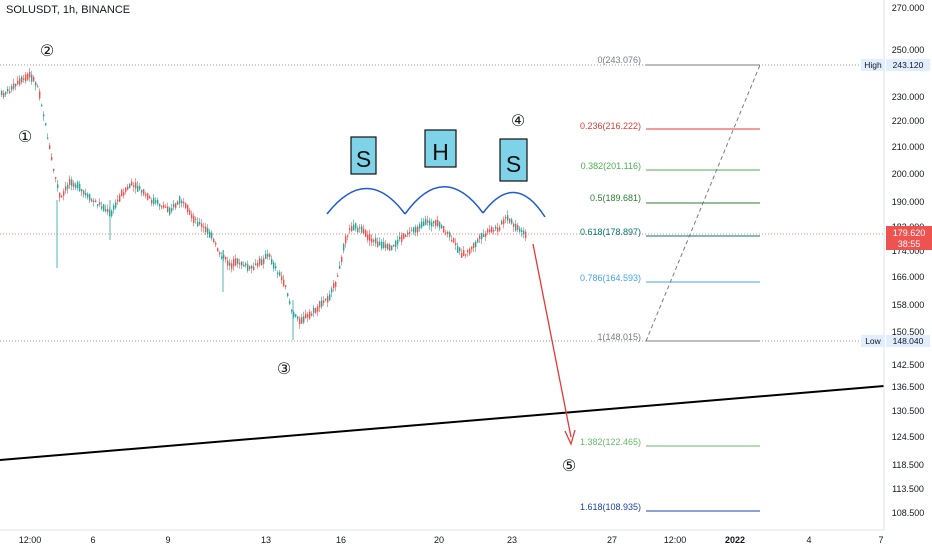 Image resolution: width=932 pixels, height=550 pixels. What do you see at coordinates (908, 465) in the screenshot?
I see `price-tick-label: 118.500` at bounding box center [908, 465].